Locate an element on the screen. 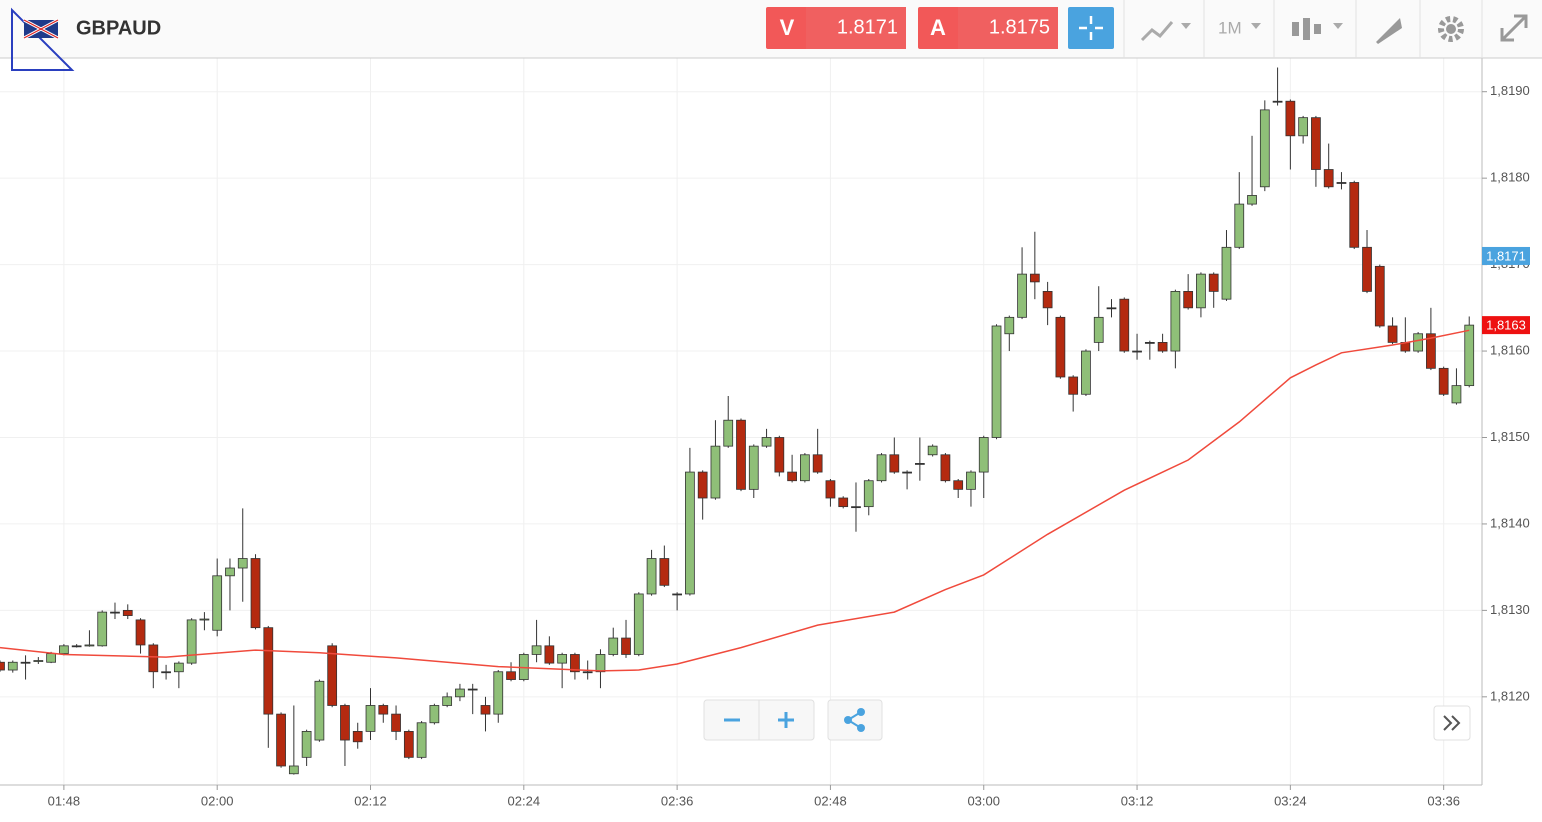  crosshair-button is located at coordinates (1091, 28).